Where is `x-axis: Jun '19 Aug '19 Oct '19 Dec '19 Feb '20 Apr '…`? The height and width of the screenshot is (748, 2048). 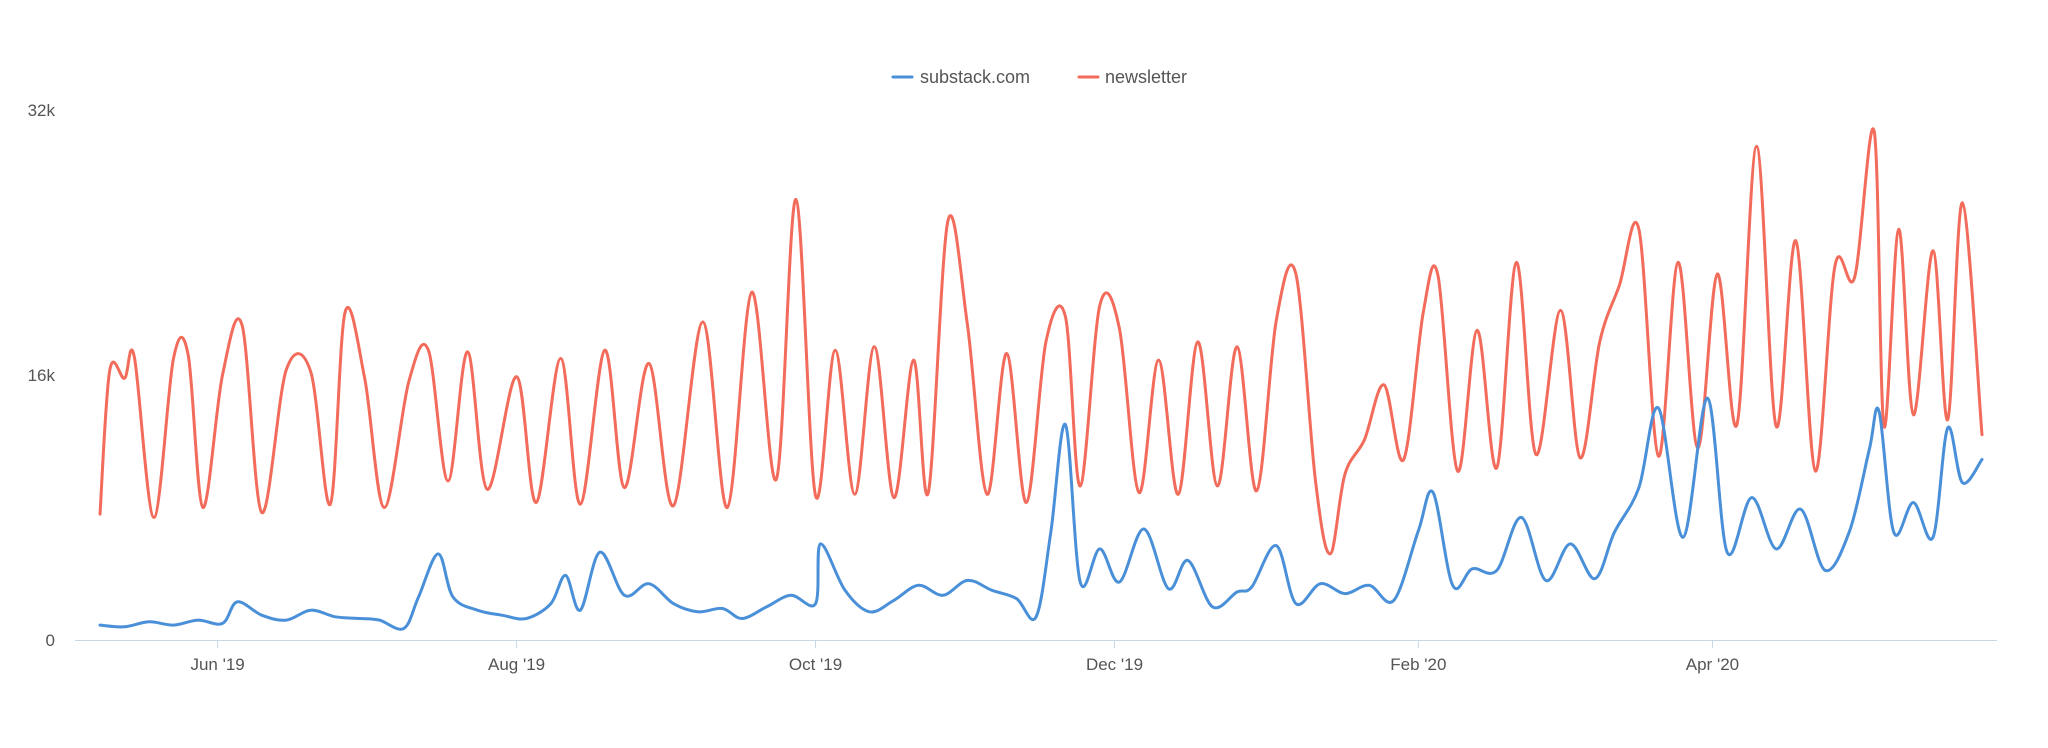
x-axis: Jun '19 Aug '19 Oct '19 Dec '19 Feb '20 Apr '… is located at coordinates (1036, 657).